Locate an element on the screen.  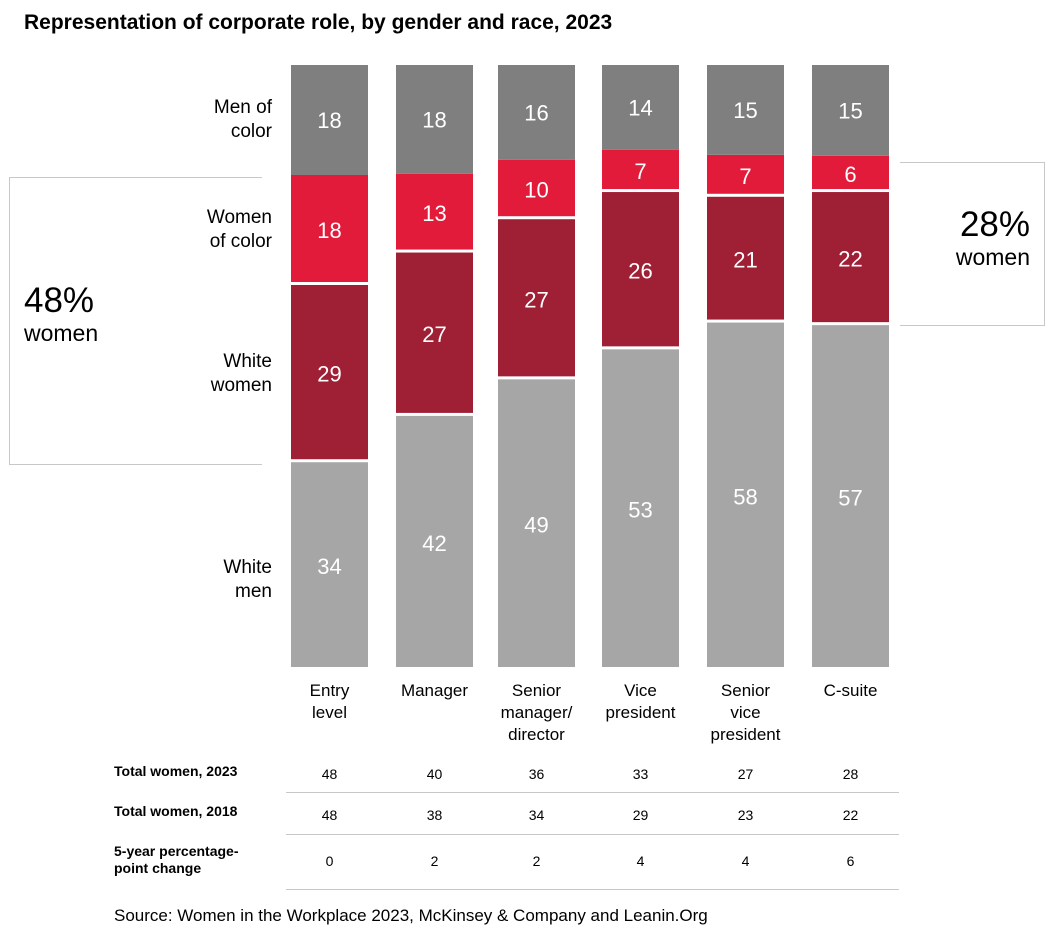
bar-value-label: 6 is located at coordinates (850, 174).